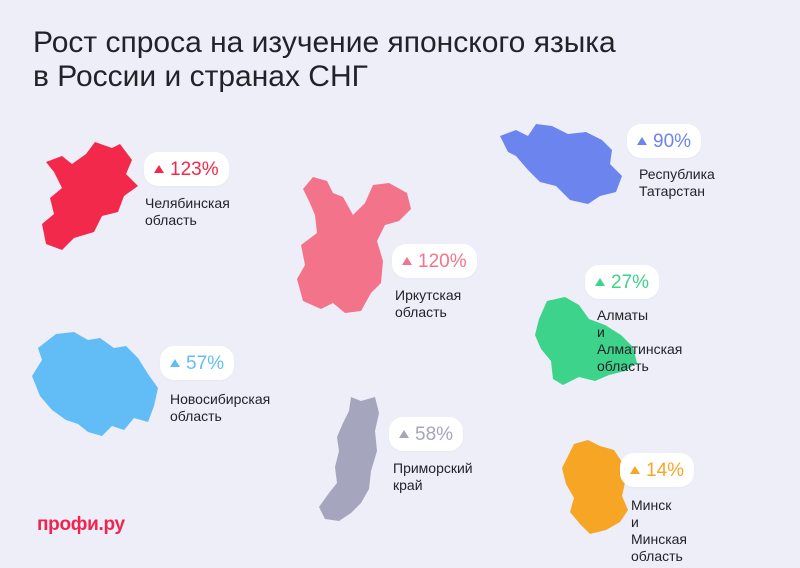 The width and height of the screenshot is (800, 568). Describe the element at coordinates (640, 340) in the screenshot. I see `region-label-almaty: Алматы и Алматинская область` at that location.